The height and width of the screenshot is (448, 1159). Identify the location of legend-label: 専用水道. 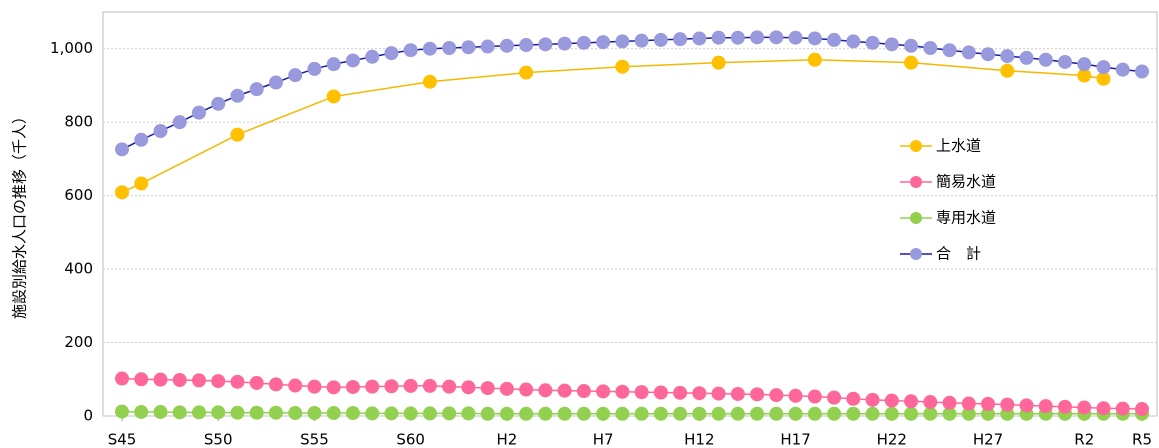
(966, 218).